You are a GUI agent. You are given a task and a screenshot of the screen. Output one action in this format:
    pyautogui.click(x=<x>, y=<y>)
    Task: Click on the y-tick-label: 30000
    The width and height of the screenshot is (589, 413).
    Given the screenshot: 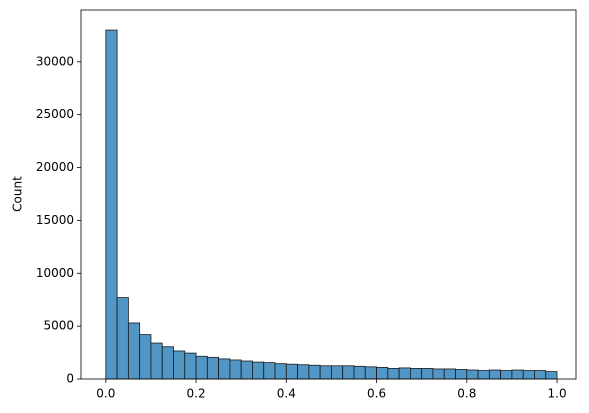 What is the action you would take?
    pyautogui.click(x=55, y=61)
    